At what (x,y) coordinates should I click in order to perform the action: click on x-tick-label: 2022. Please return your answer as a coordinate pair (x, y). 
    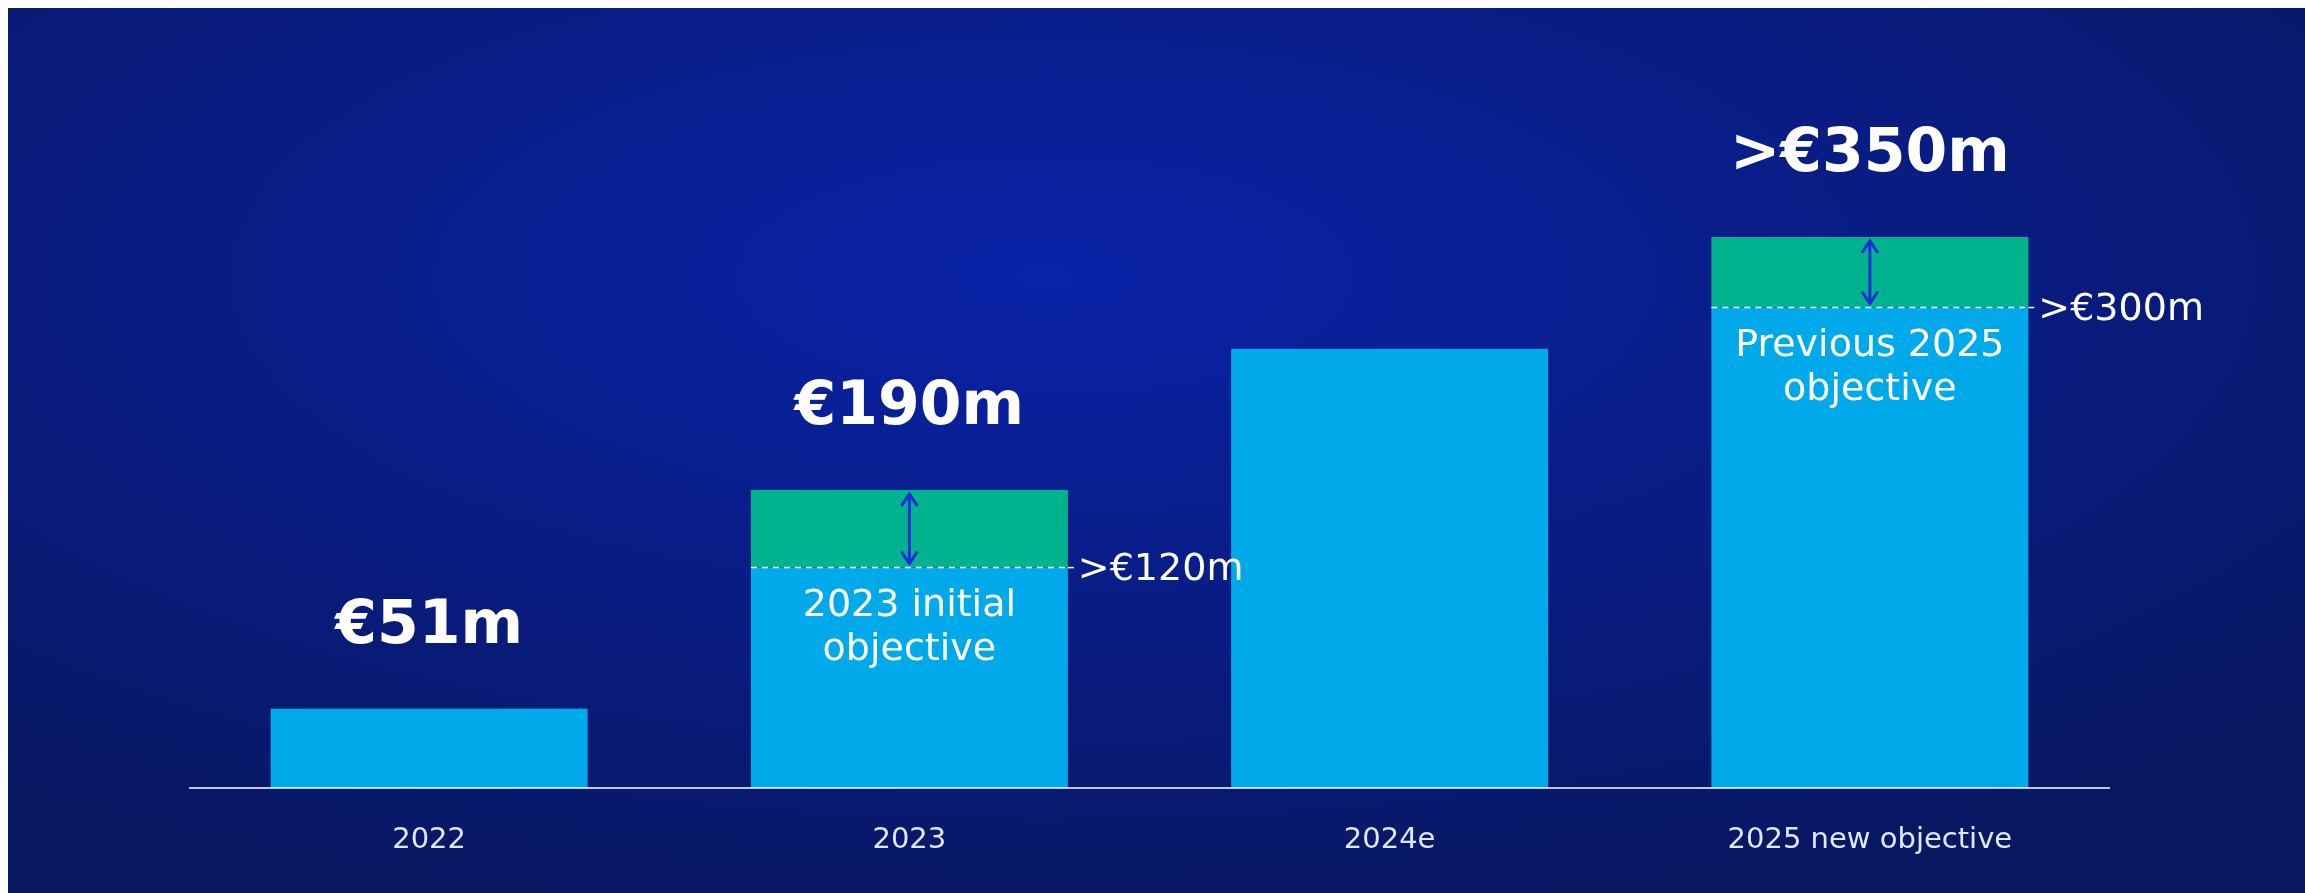
    Looking at the image, I should click on (429, 838).